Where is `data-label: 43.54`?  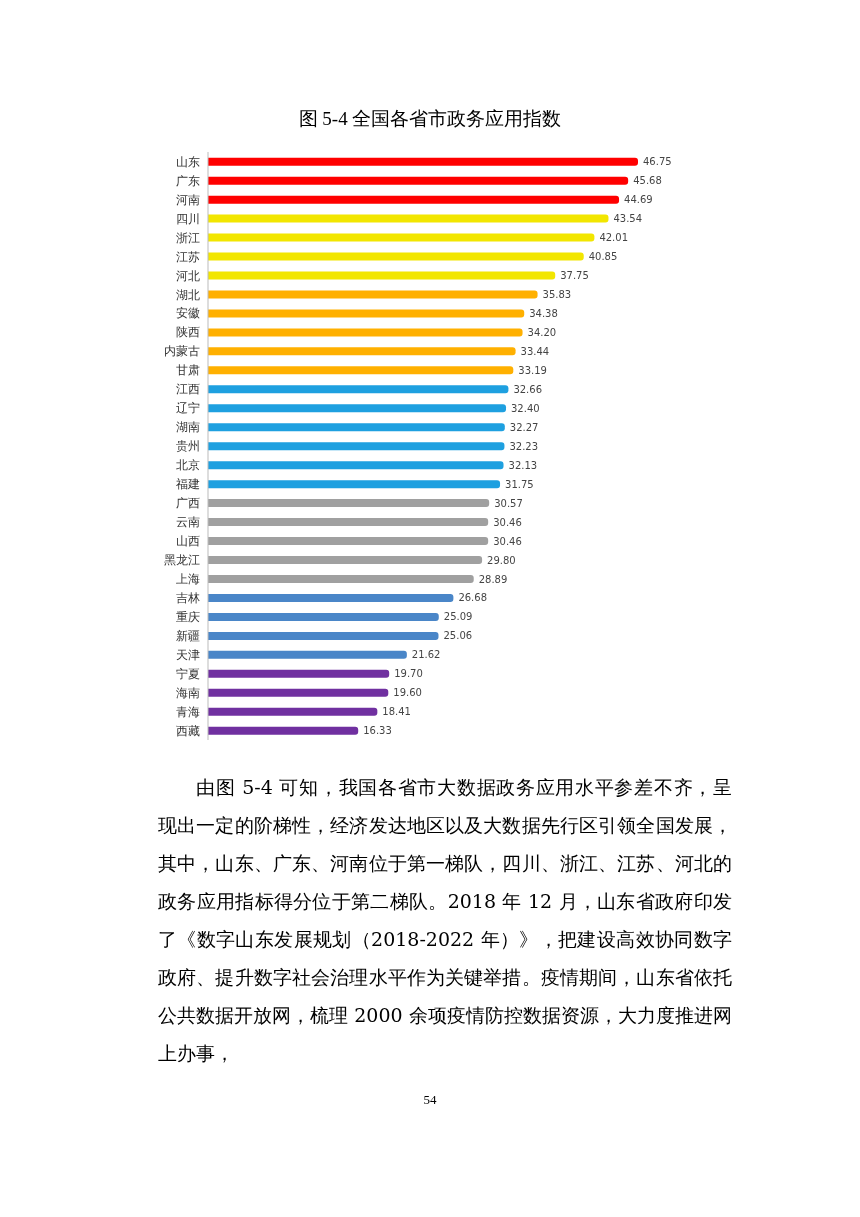 data-label: 43.54 is located at coordinates (628, 219).